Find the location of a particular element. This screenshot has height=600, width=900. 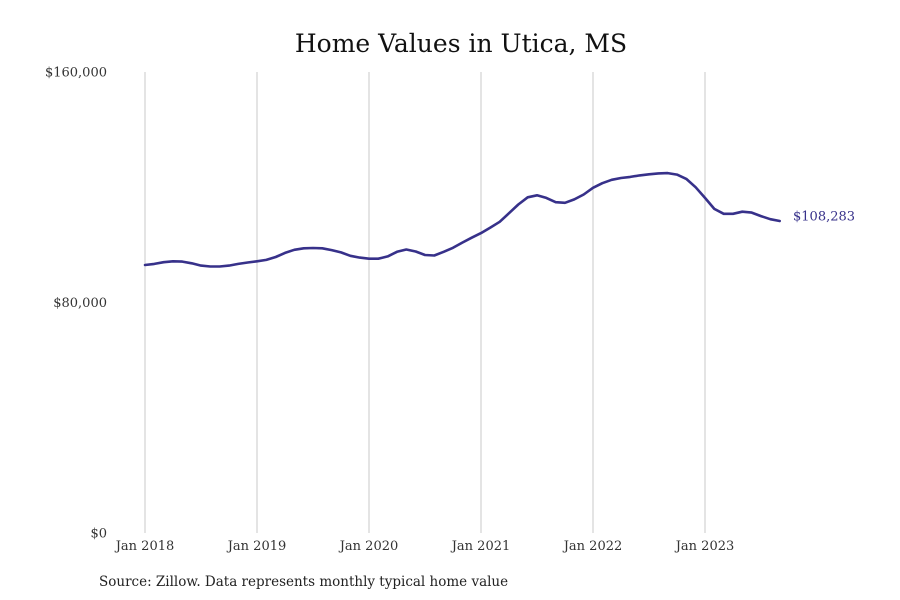

x-tick-label: Jan 2020 is located at coordinates (368, 546).